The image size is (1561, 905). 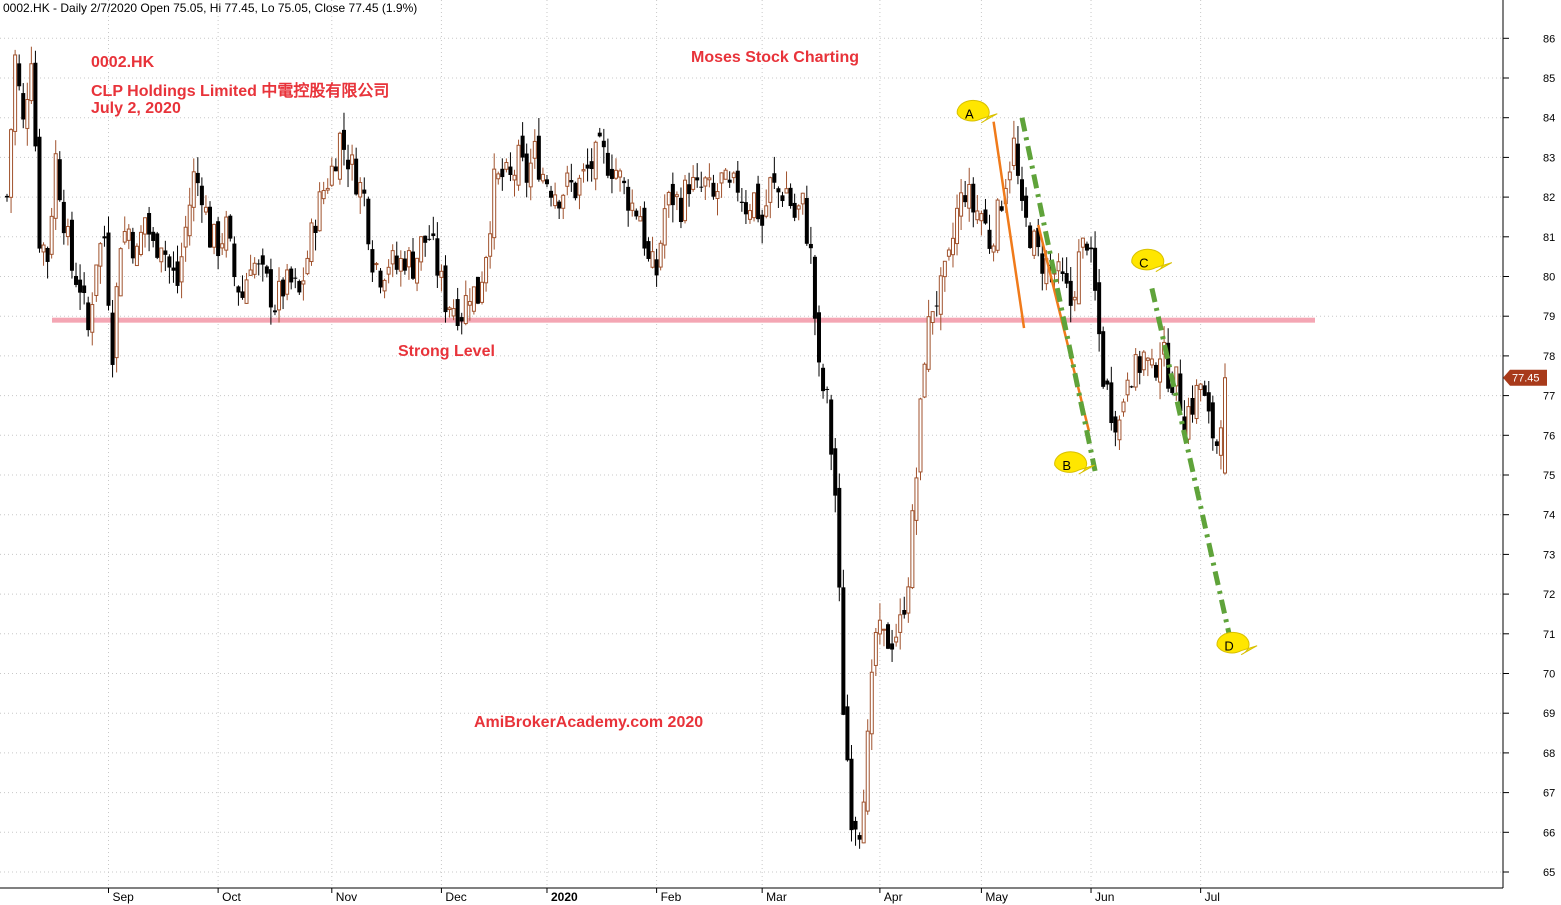 I want to click on green-trend-line, so click(x=1190, y=461).